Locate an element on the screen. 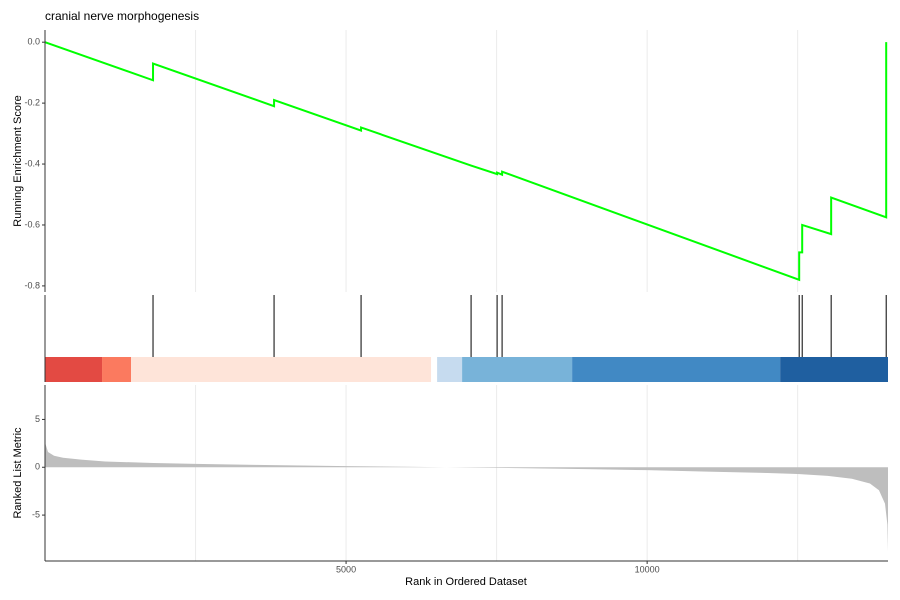  chart-title: cranial nerve morphogenesis is located at coordinates (122, 16).